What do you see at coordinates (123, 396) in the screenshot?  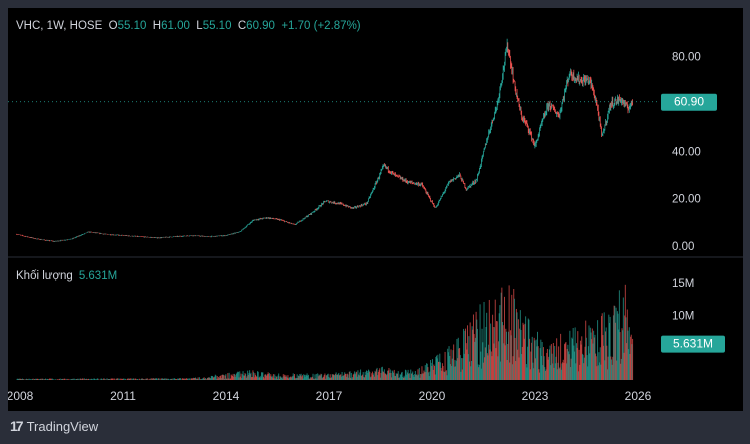 I see `x-tick-label: 2011` at bounding box center [123, 396].